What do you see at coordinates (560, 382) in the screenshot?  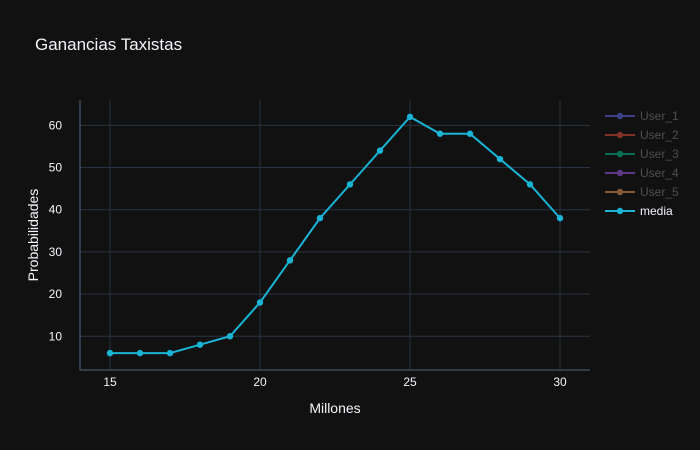 I see `x-tick-label: 30` at bounding box center [560, 382].